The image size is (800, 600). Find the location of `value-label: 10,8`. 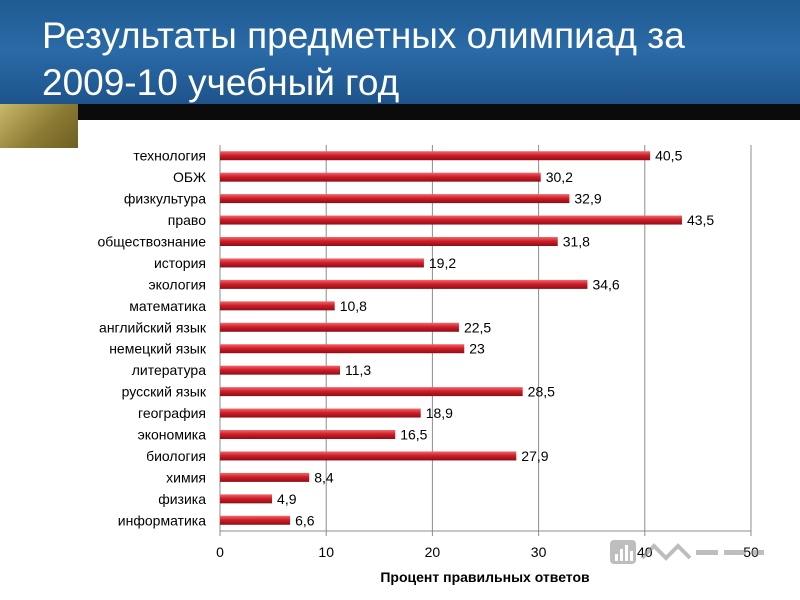

value-label: 10,8 is located at coordinates (353, 306).